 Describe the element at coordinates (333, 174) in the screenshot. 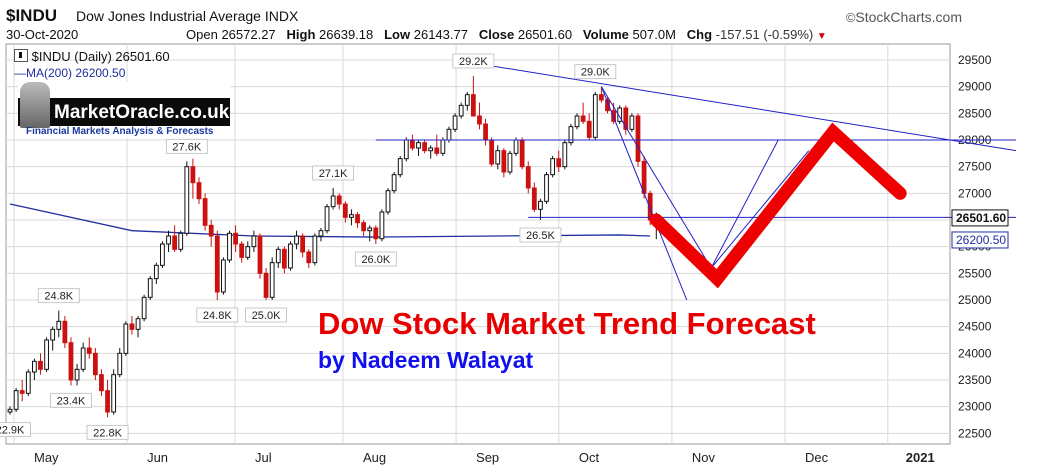

I see `annotation-label: 27.1K` at that location.